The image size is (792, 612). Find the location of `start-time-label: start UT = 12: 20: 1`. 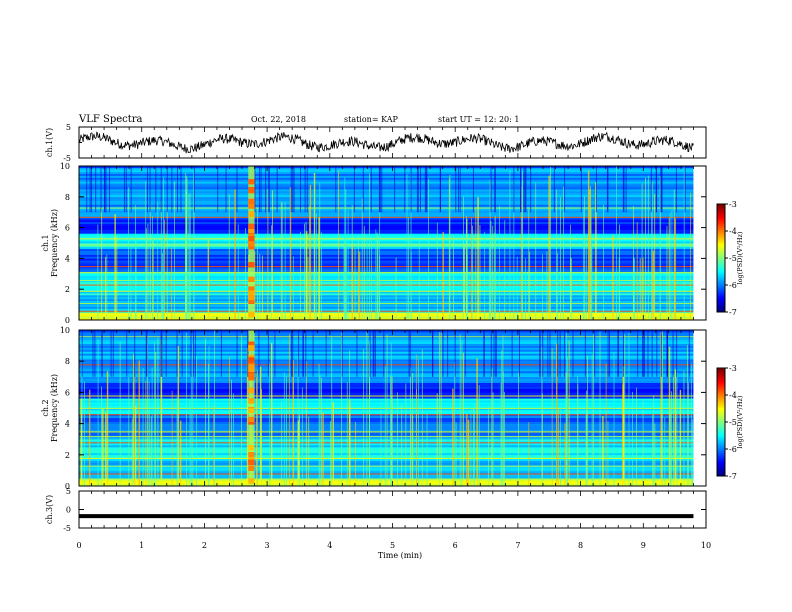

start-time-label: start UT = 12: 20: 1 is located at coordinates (478, 119).